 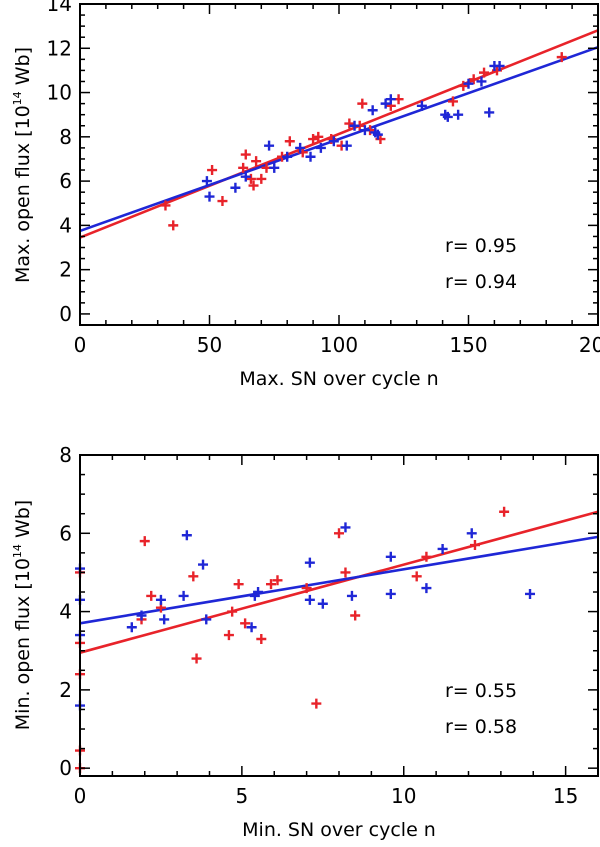 I want to click on bottom-x-tick-label: 0, so click(x=80, y=796).